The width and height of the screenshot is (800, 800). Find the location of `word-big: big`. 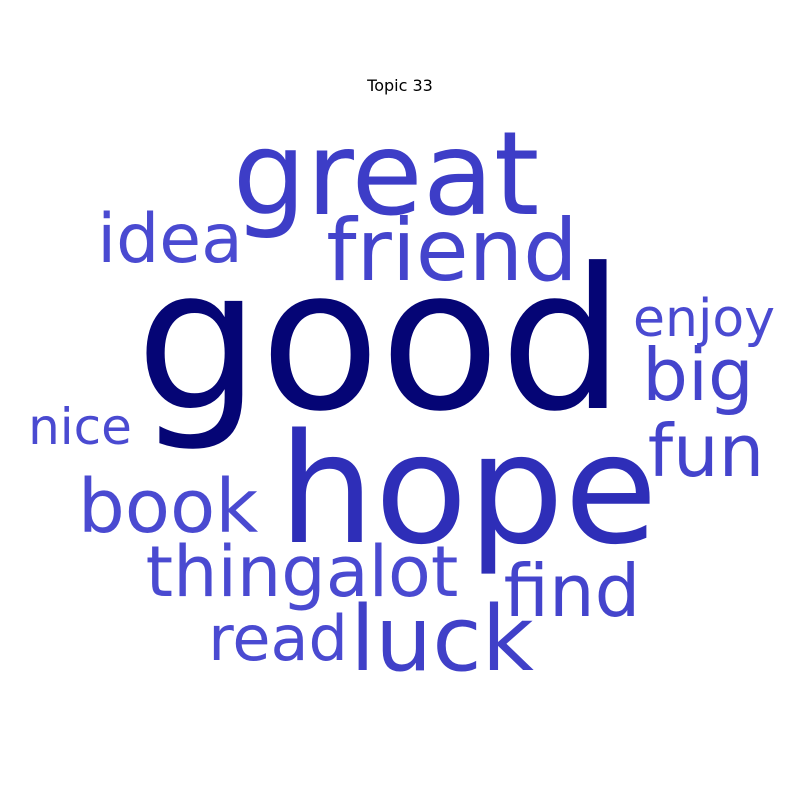

word-big: big is located at coordinates (697, 375).